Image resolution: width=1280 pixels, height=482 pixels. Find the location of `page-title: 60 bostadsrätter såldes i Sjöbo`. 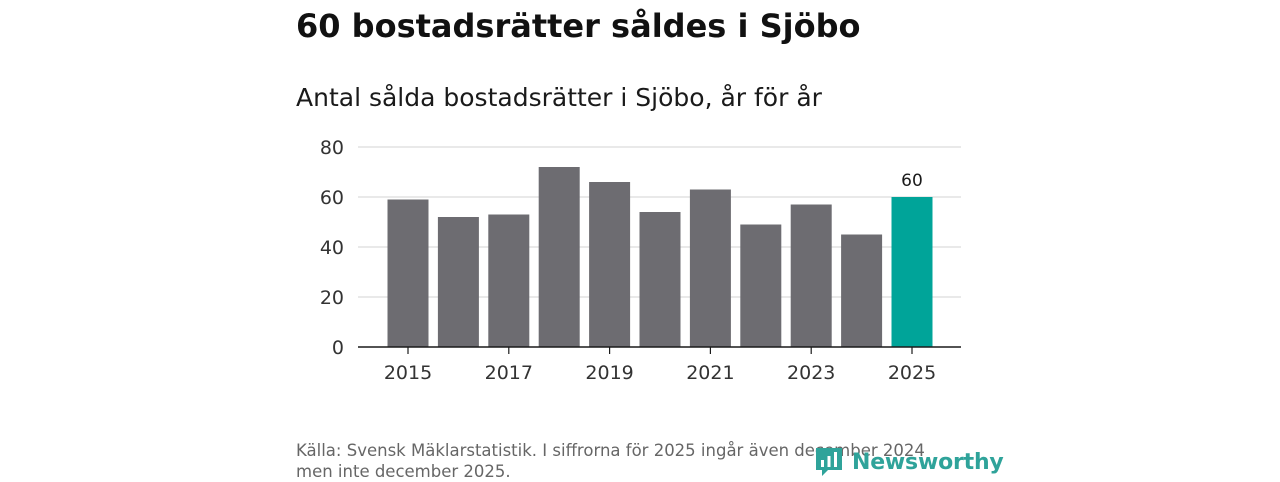

page-title: 60 bostadsrätter såldes i Sjöbo is located at coordinates (578, 26).